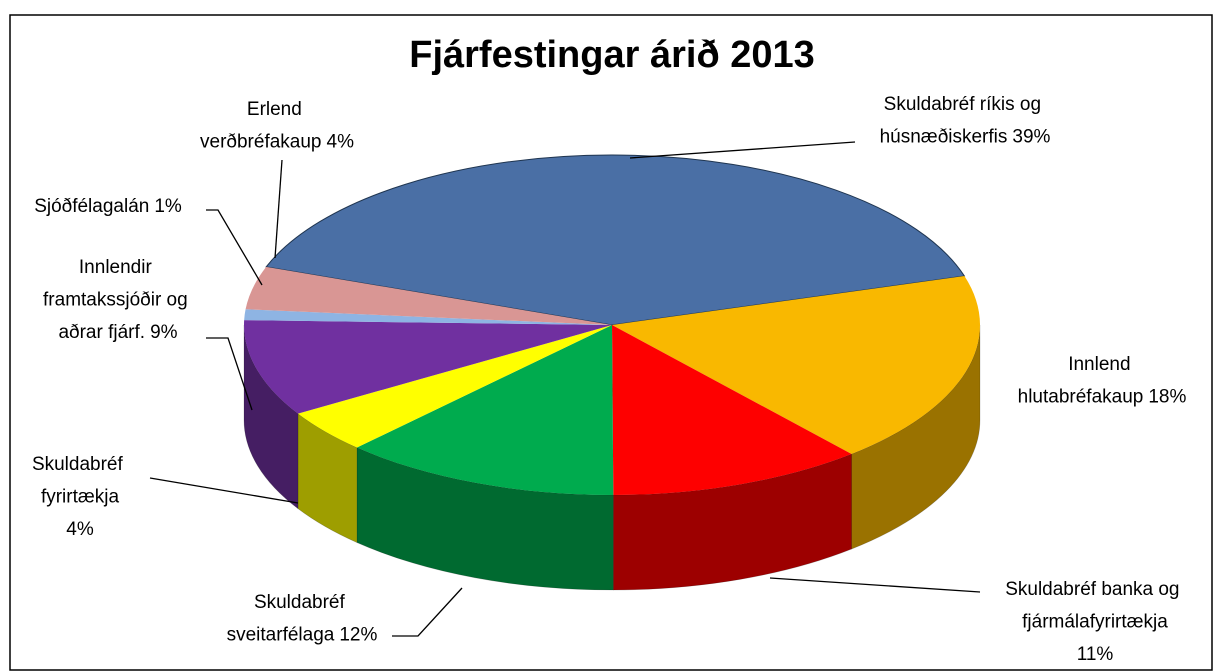  What do you see at coordinates (260, 126) in the screenshot?
I see `data-label: Erlend verðbréfakaup` at bounding box center [260, 126].